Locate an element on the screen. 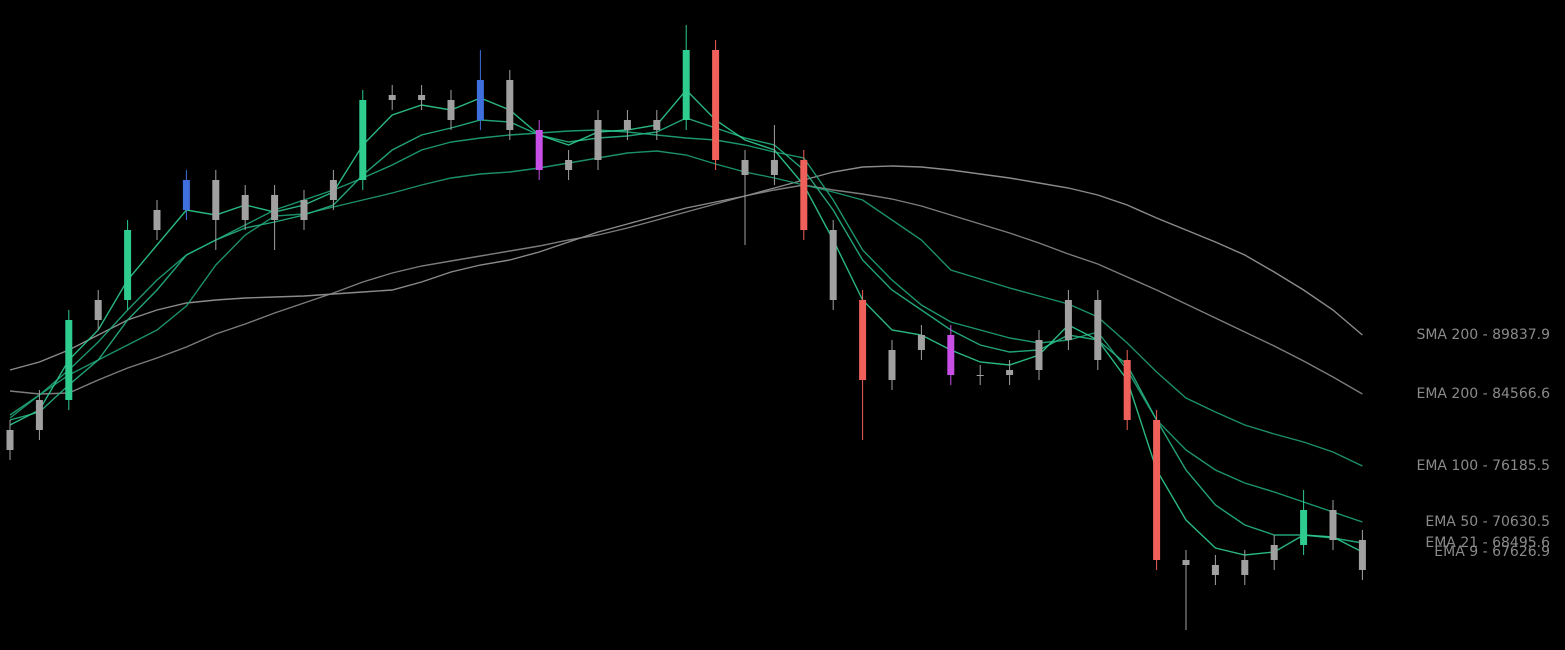  series-label: EMA 100 - 76185.5 is located at coordinates (1483, 466).